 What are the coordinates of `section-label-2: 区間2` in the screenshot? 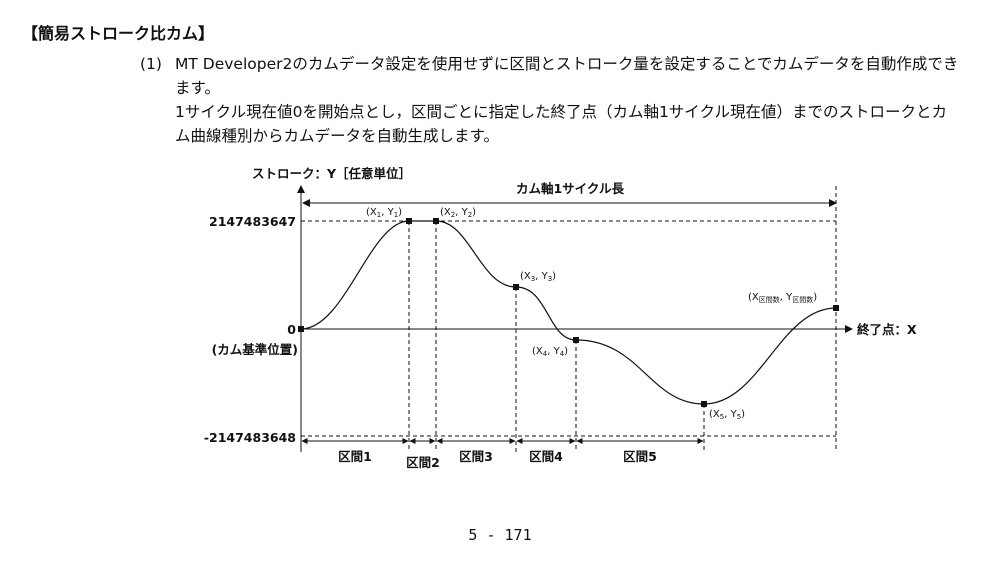 It's located at (423, 462).